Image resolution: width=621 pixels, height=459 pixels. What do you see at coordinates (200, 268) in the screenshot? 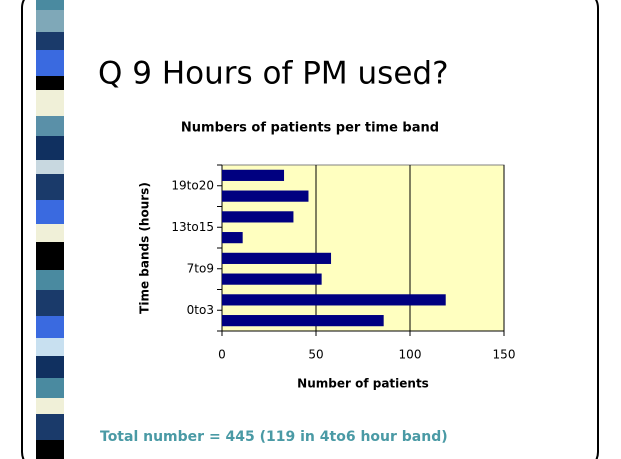
I see `y-tick-label: 7to9` at bounding box center [200, 268].